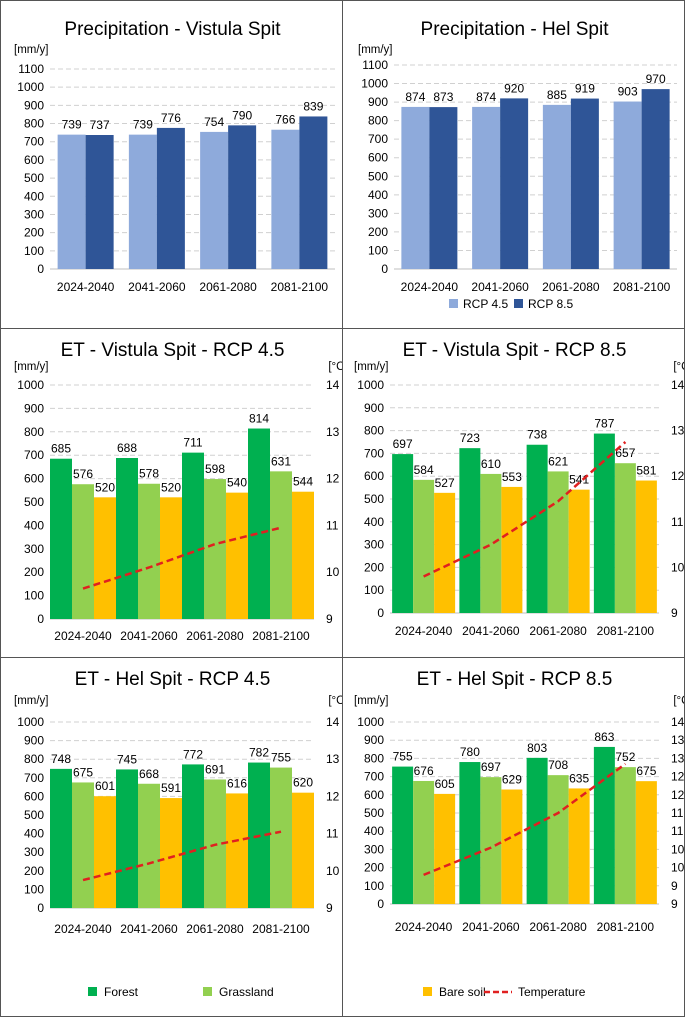  I want to click on bar-value-label: 790, so click(242, 115).